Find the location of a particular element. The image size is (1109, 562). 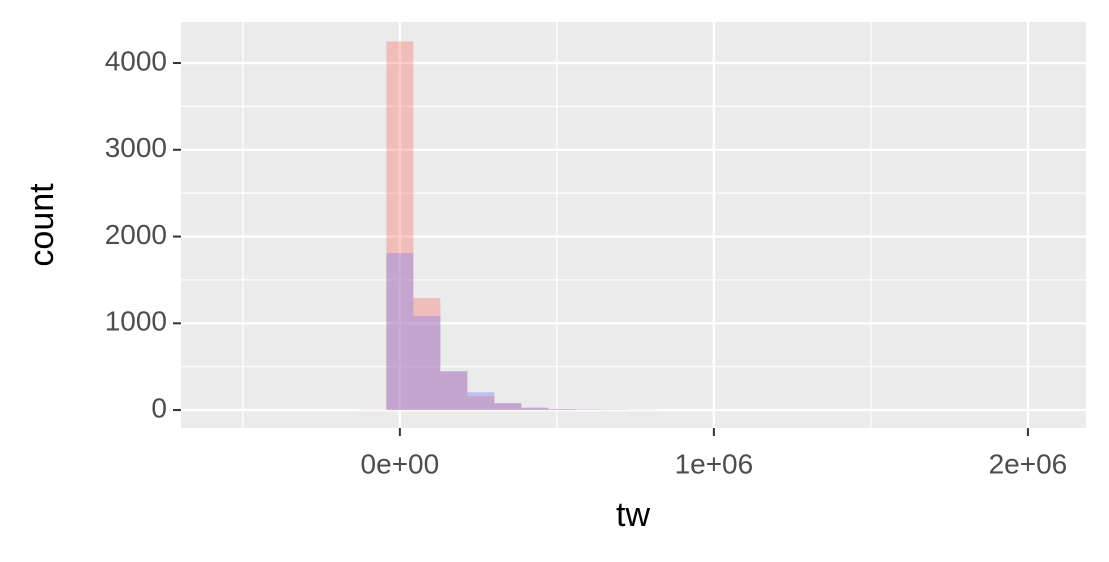

y-axis-title: count is located at coordinates (42, 225).